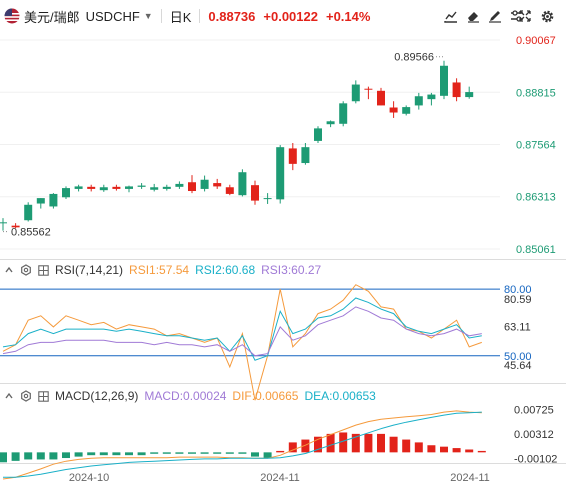 Image resolution: width=566 pixels, height=488 pixels. What do you see at coordinates (52, 17) in the screenshot?
I see `pair-name: 美元/瑞郎` at bounding box center [52, 17].